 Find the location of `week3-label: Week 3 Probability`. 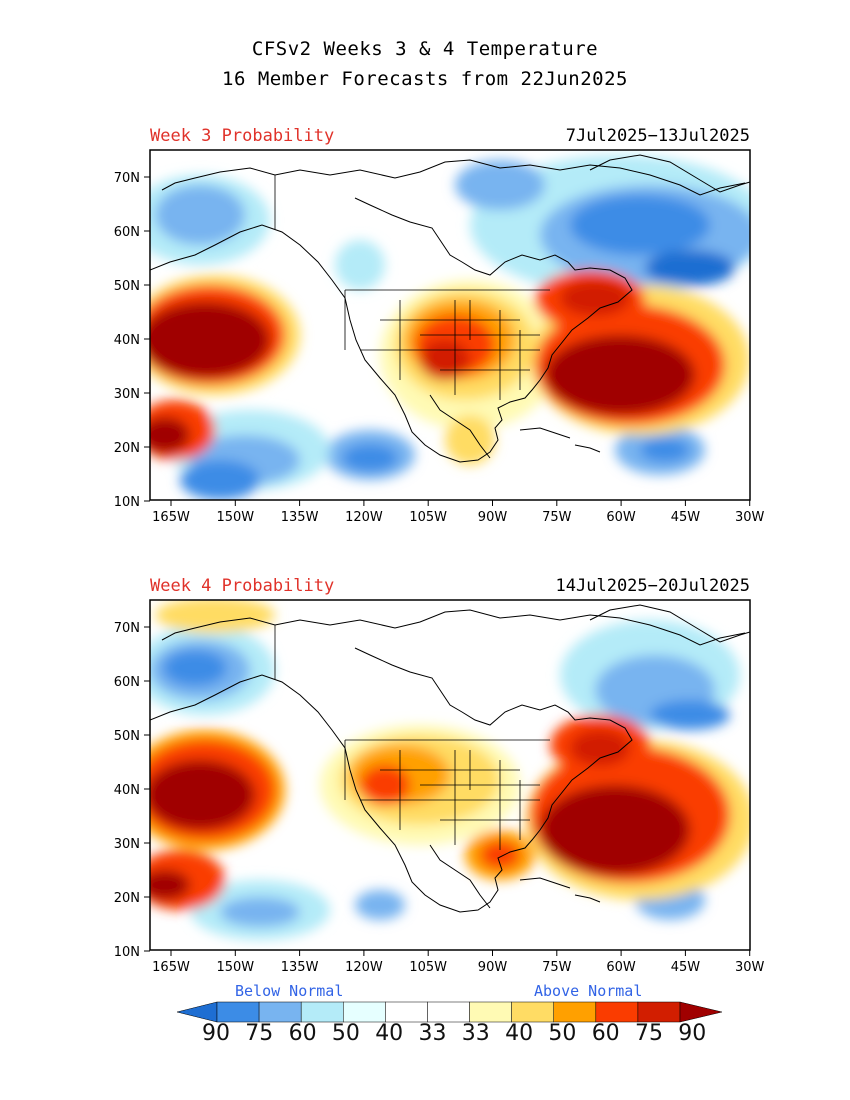

week3-label: Week 3 Probability is located at coordinates (242, 136).